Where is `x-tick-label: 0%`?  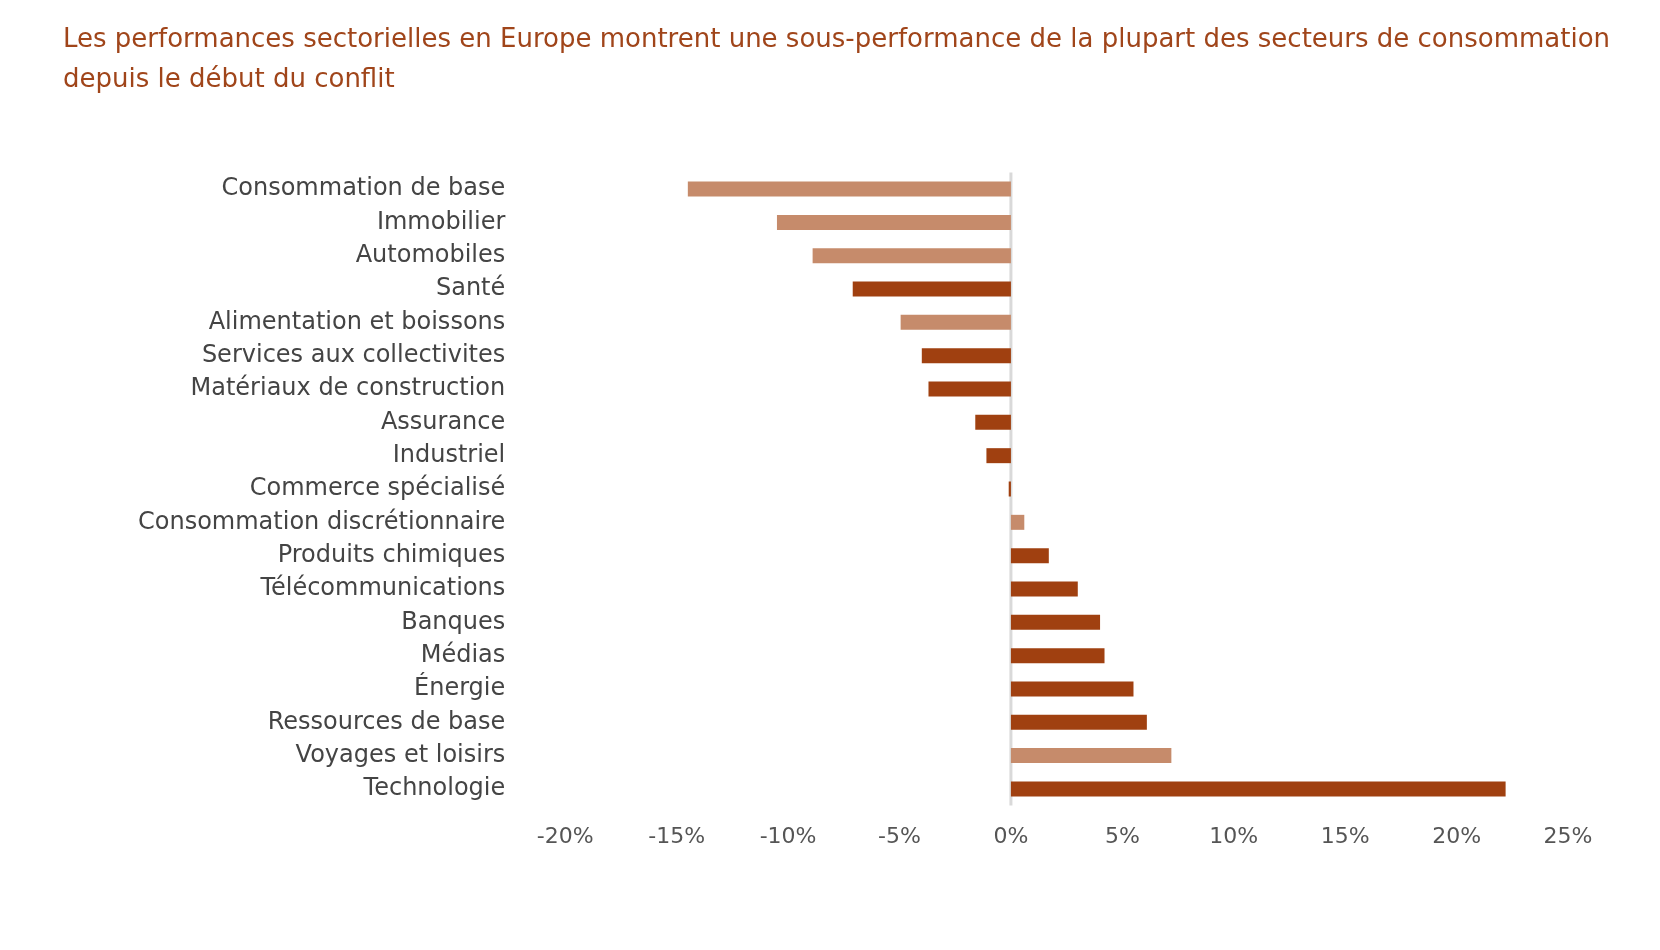
x-tick-label: 0% is located at coordinates (1011, 835).